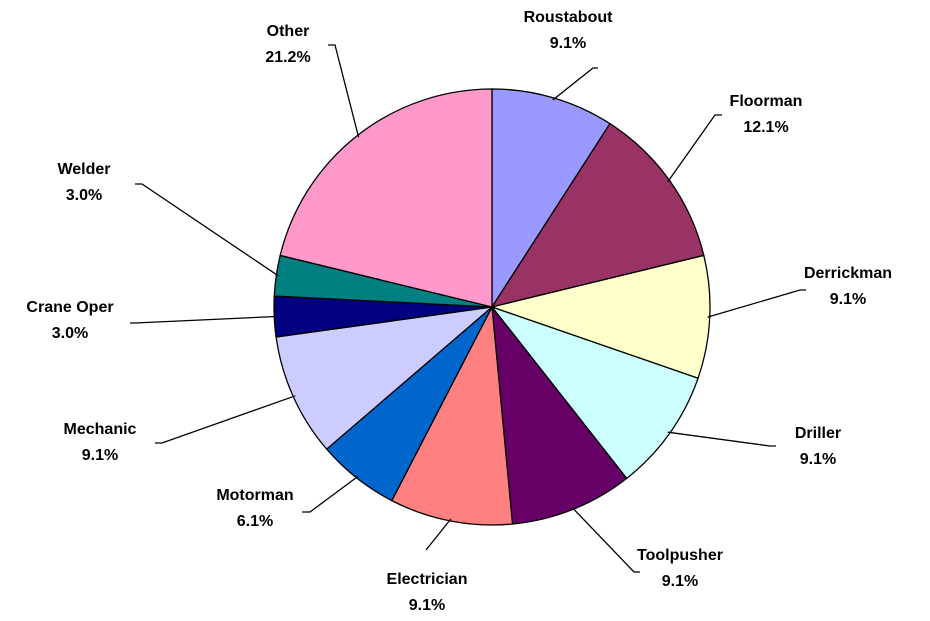 The width and height of the screenshot is (930, 621). I want to click on slice-label: Motorman, so click(254, 495).